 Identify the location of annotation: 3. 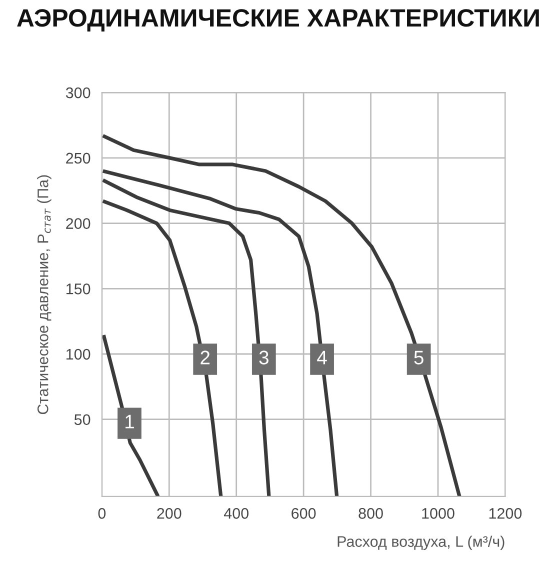
(263, 357).